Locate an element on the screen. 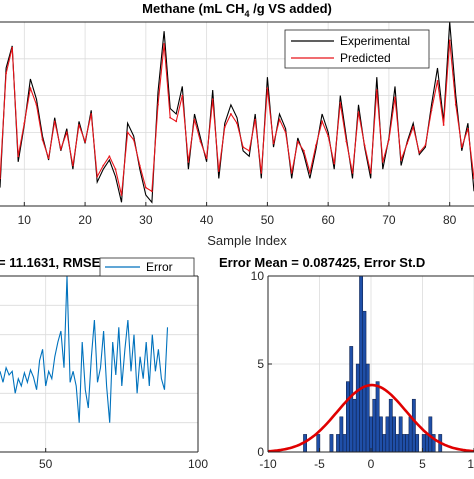 The image size is (474, 479). histogram-x-tick-label: 0 is located at coordinates (371, 464).